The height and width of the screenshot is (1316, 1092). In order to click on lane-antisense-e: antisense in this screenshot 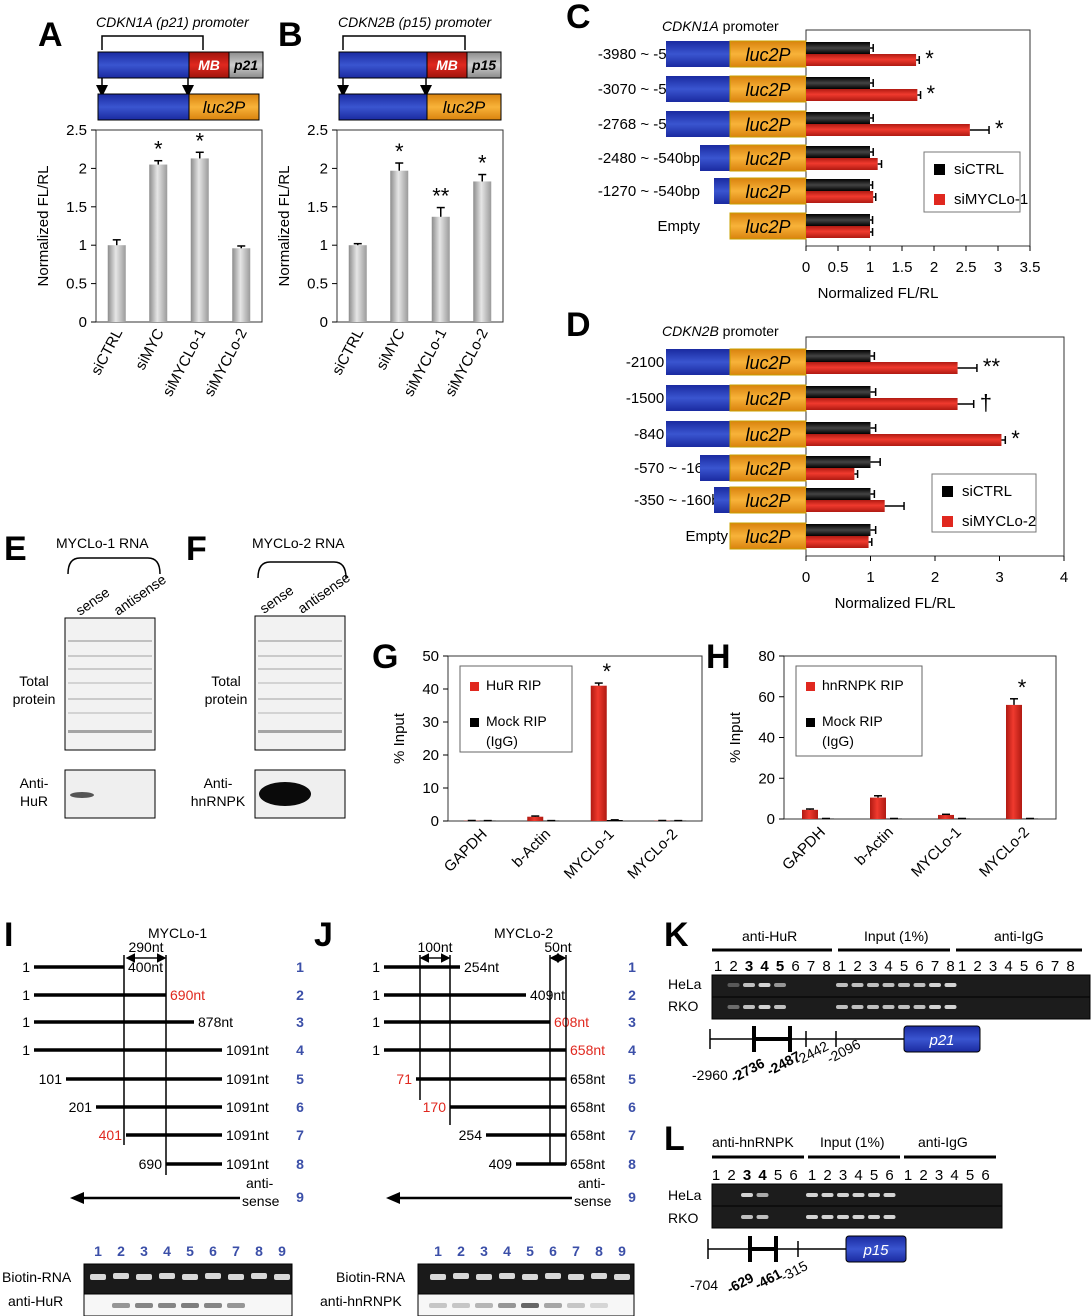, I will do `click(140, 595)`.